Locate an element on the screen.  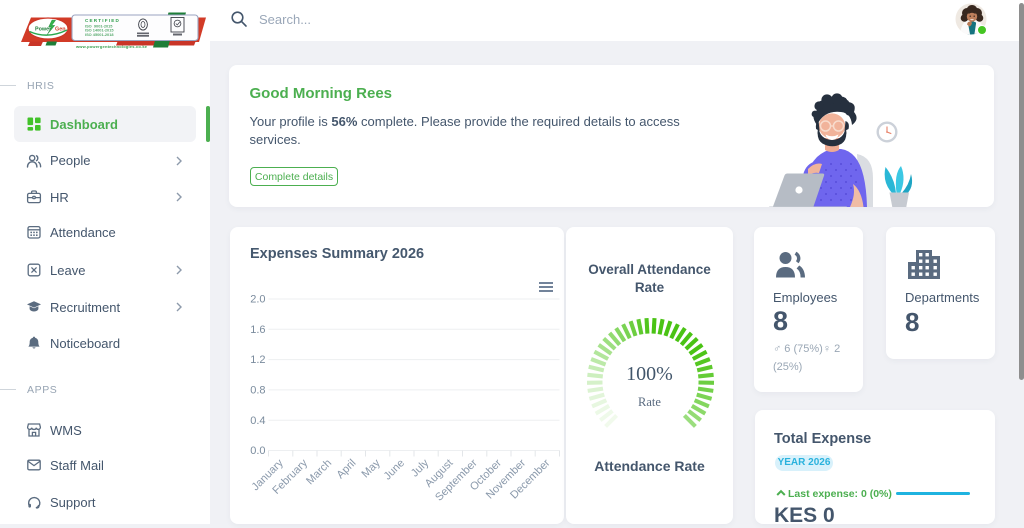
svg-text: March is located at coordinates (319, 472).